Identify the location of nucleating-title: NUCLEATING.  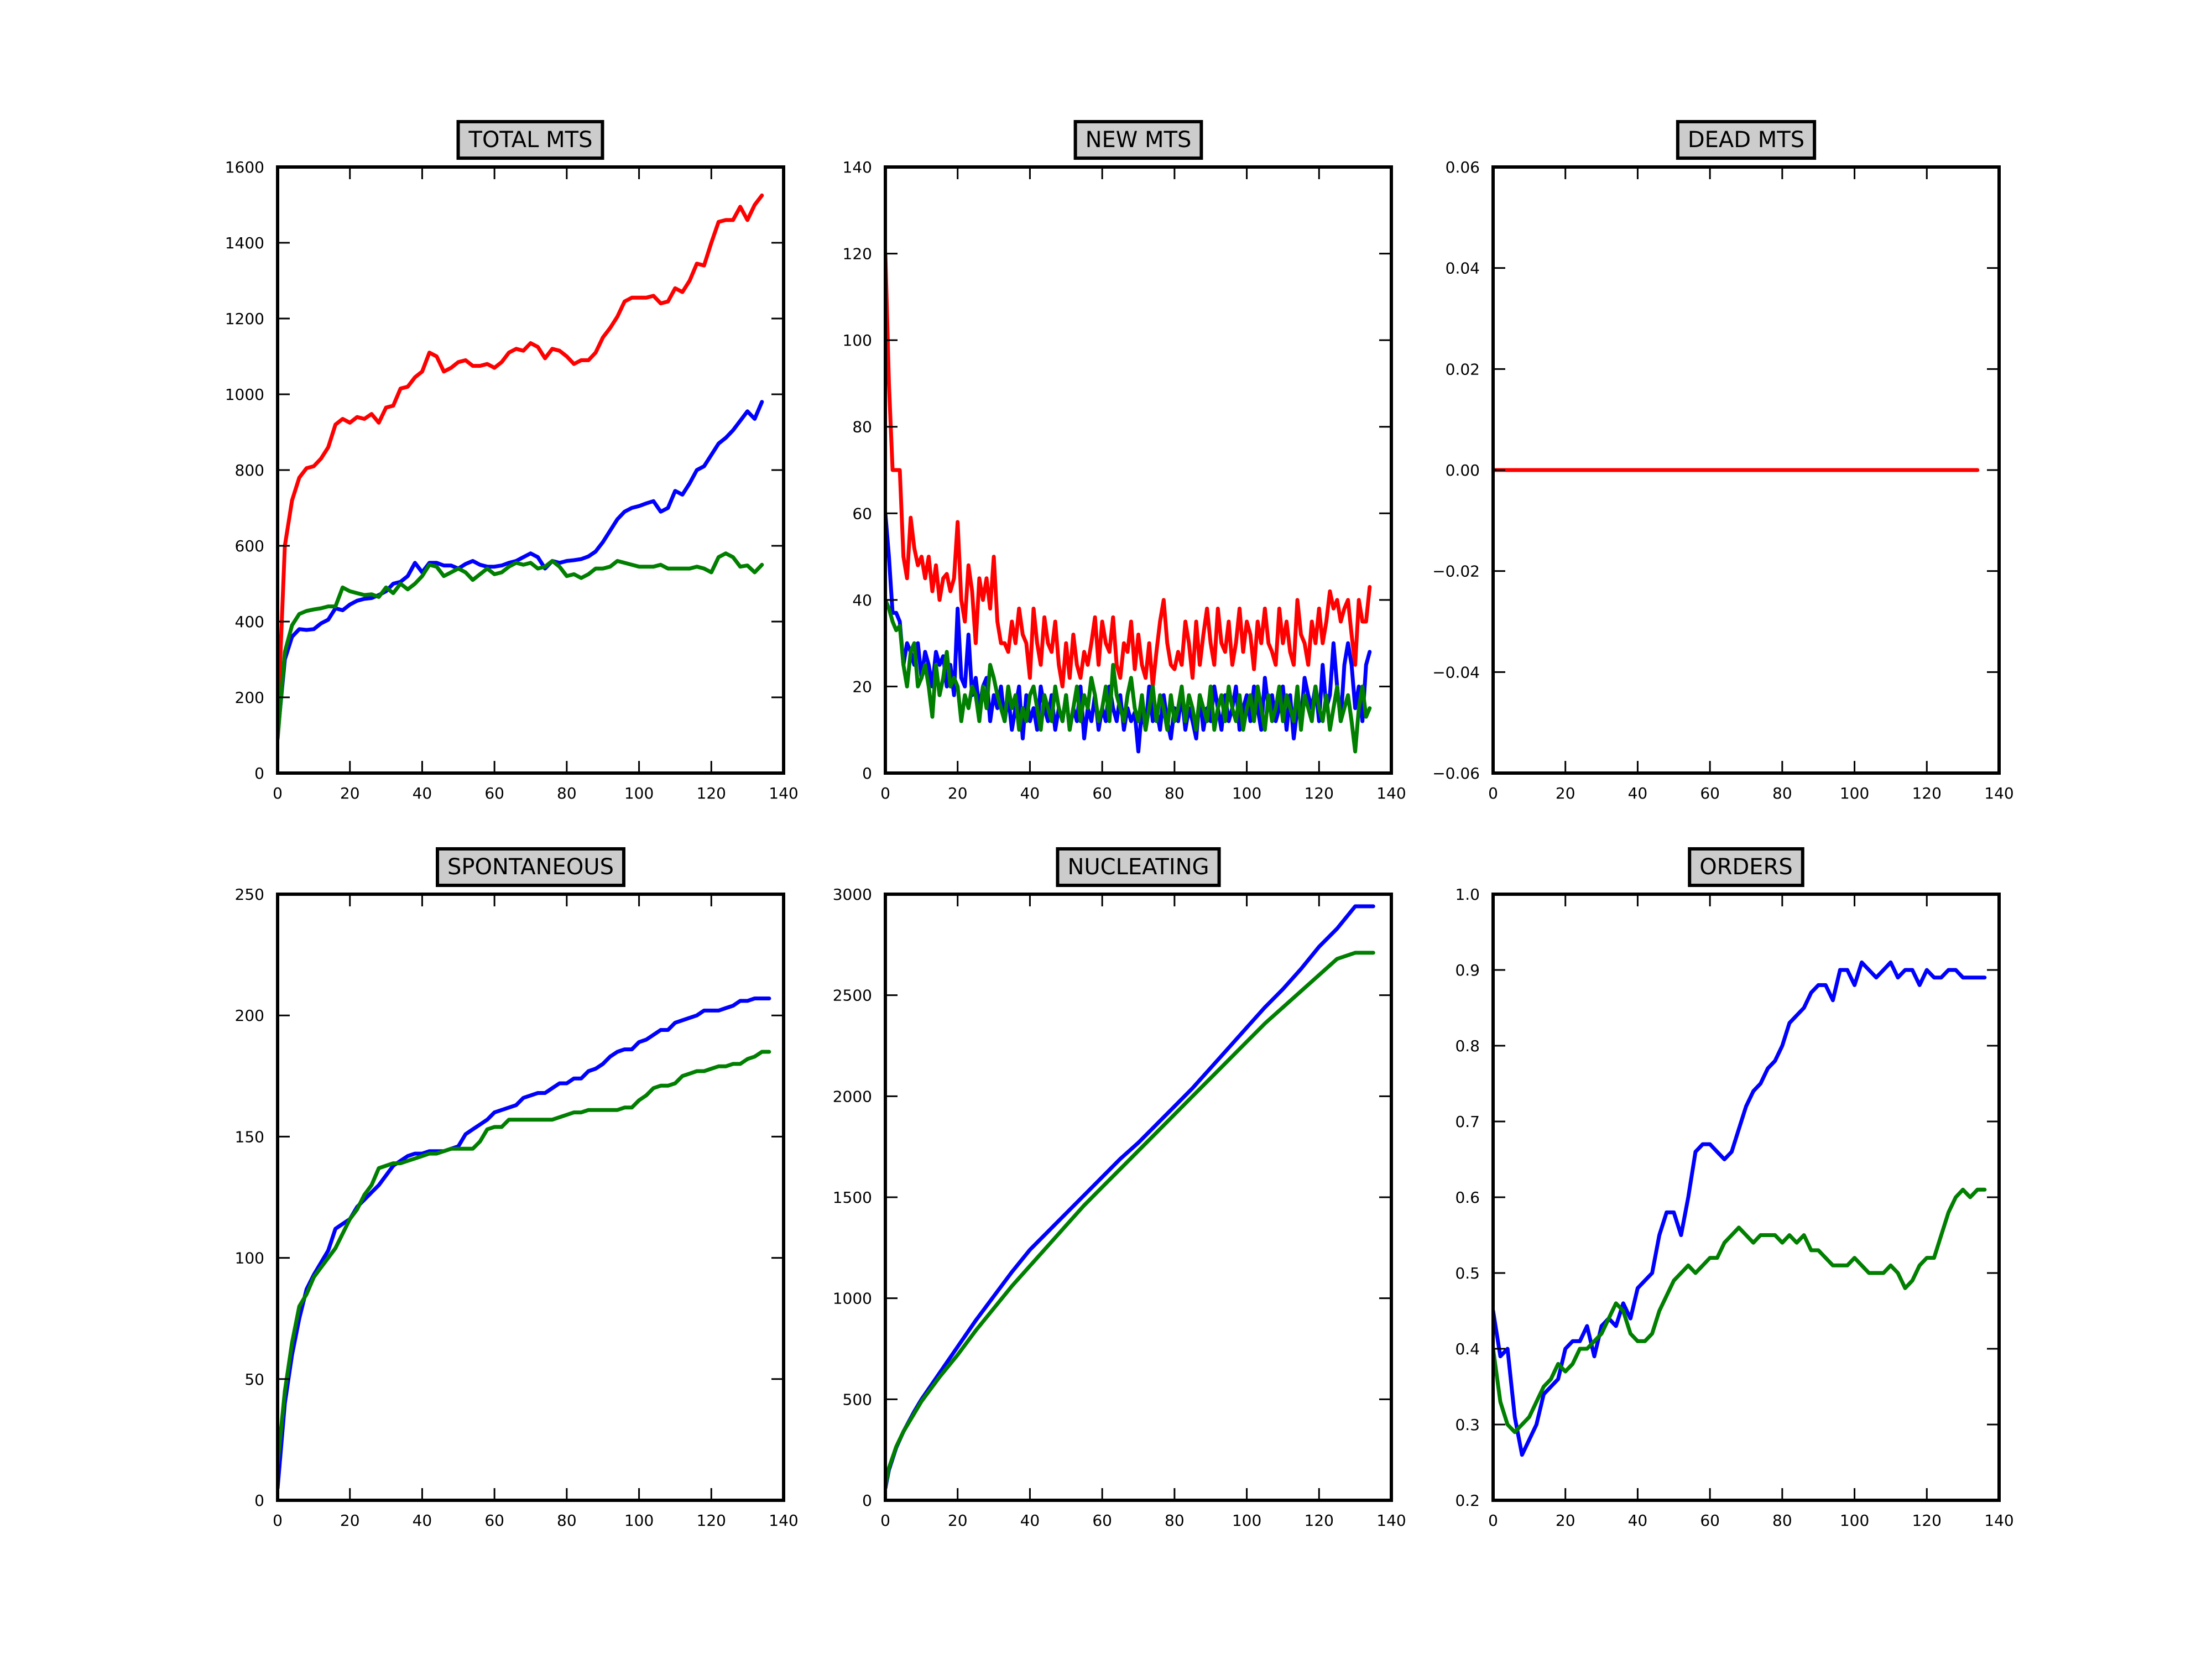
(1138, 867).